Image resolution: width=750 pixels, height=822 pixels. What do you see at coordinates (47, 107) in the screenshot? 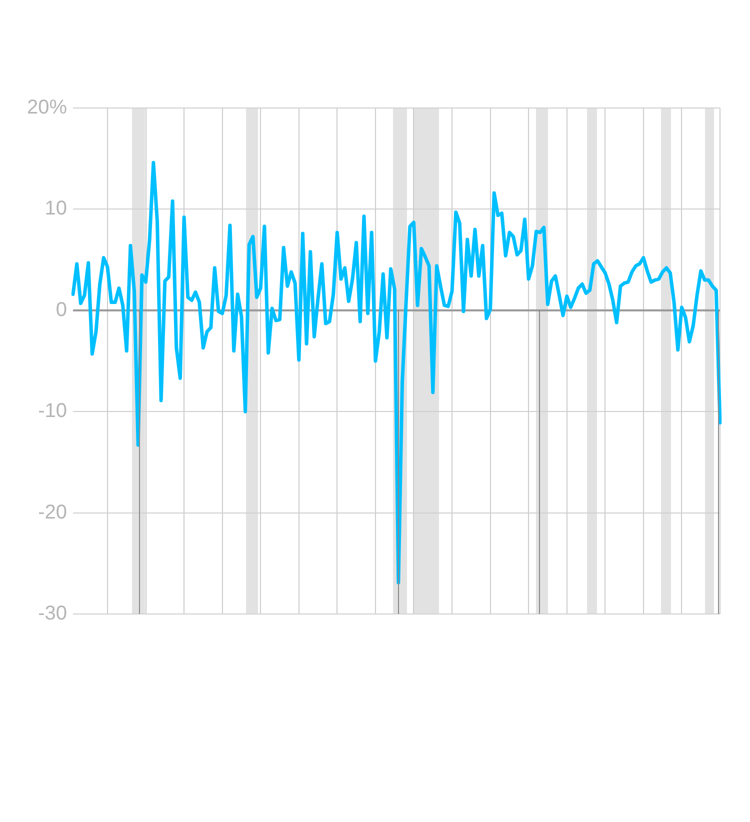
I see `y-tick-label: 20%` at bounding box center [47, 107].